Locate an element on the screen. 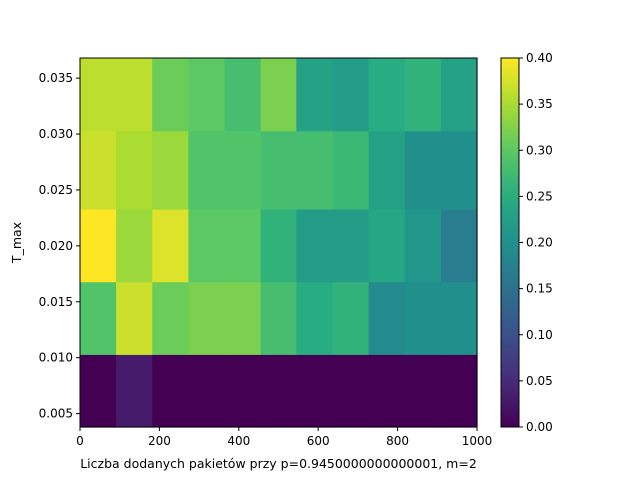 This screenshot has width=640, height=480. colorbar-tick-label: 0.35 is located at coordinates (539, 104).